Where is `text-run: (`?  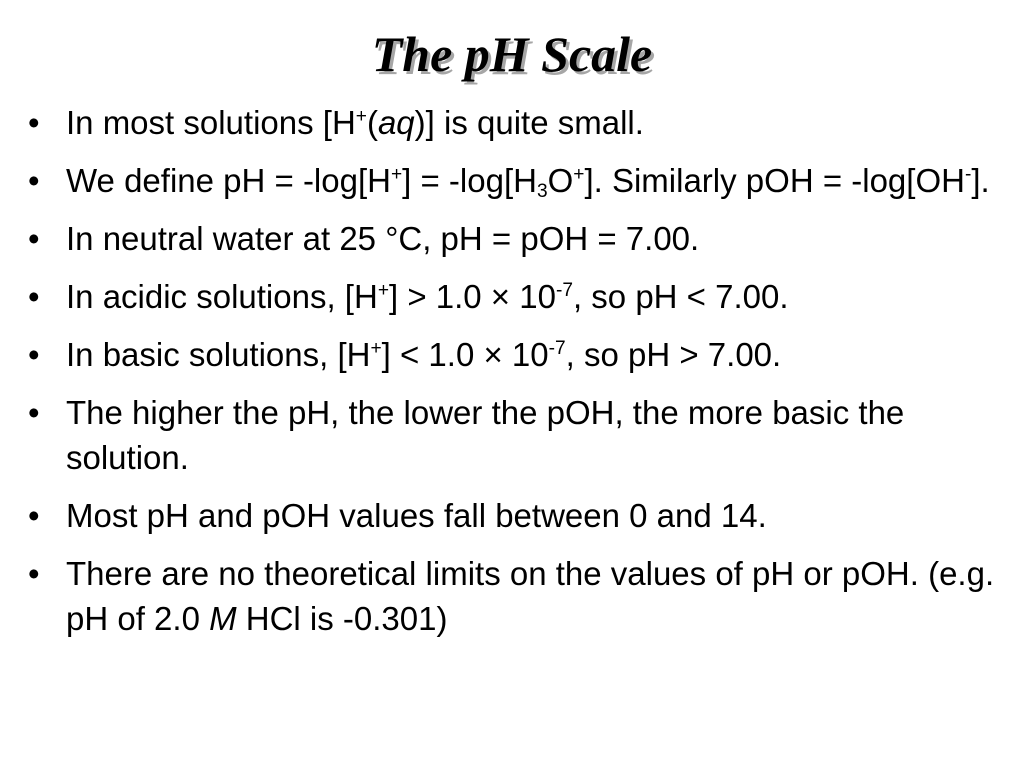 text-run: ( is located at coordinates (372, 122).